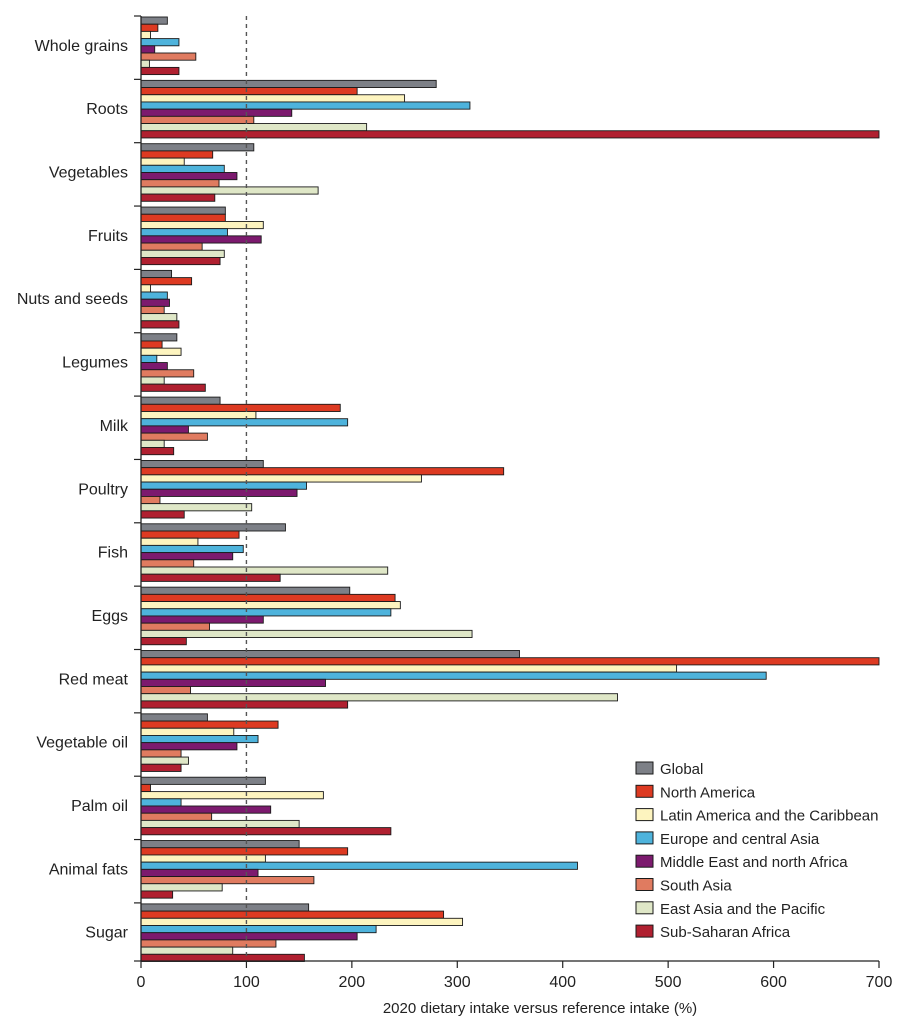 The height and width of the screenshot is (1024, 905). What do you see at coordinates (177, 154) in the screenshot?
I see `bar-vegetables-north-america` at bounding box center [177, 154].